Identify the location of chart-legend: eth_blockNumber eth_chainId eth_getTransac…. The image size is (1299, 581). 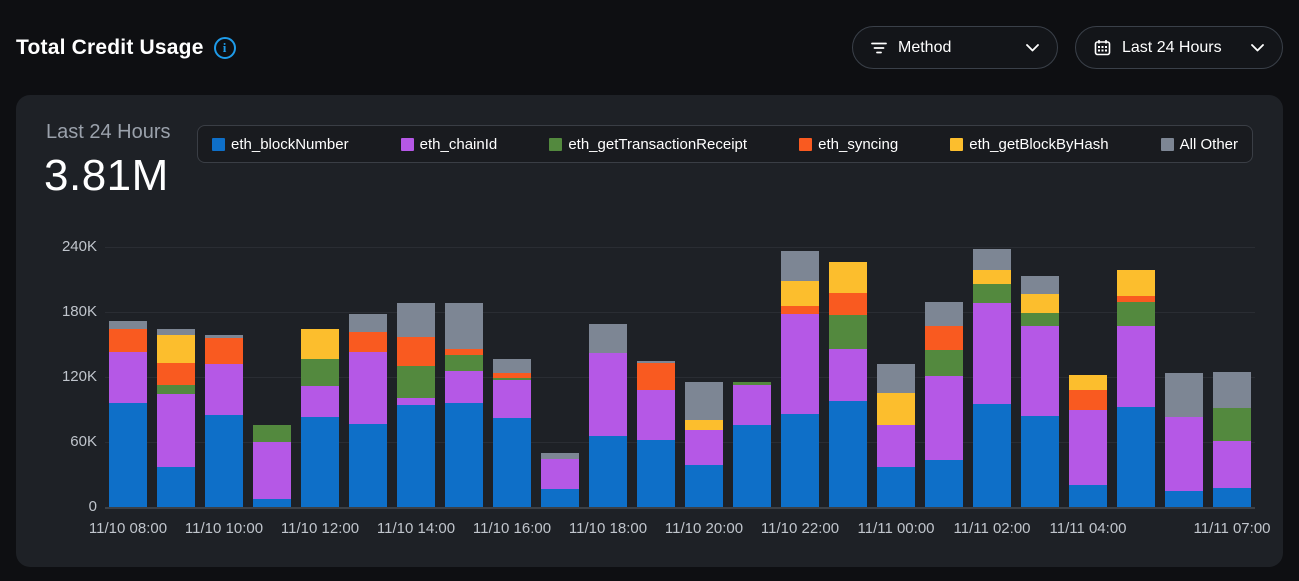
(725, 144).